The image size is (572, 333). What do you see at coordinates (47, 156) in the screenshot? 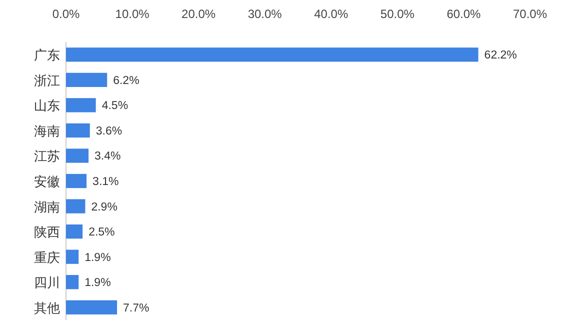
I see `y-tick-label: 江苏` at bounding box center [47, 156].